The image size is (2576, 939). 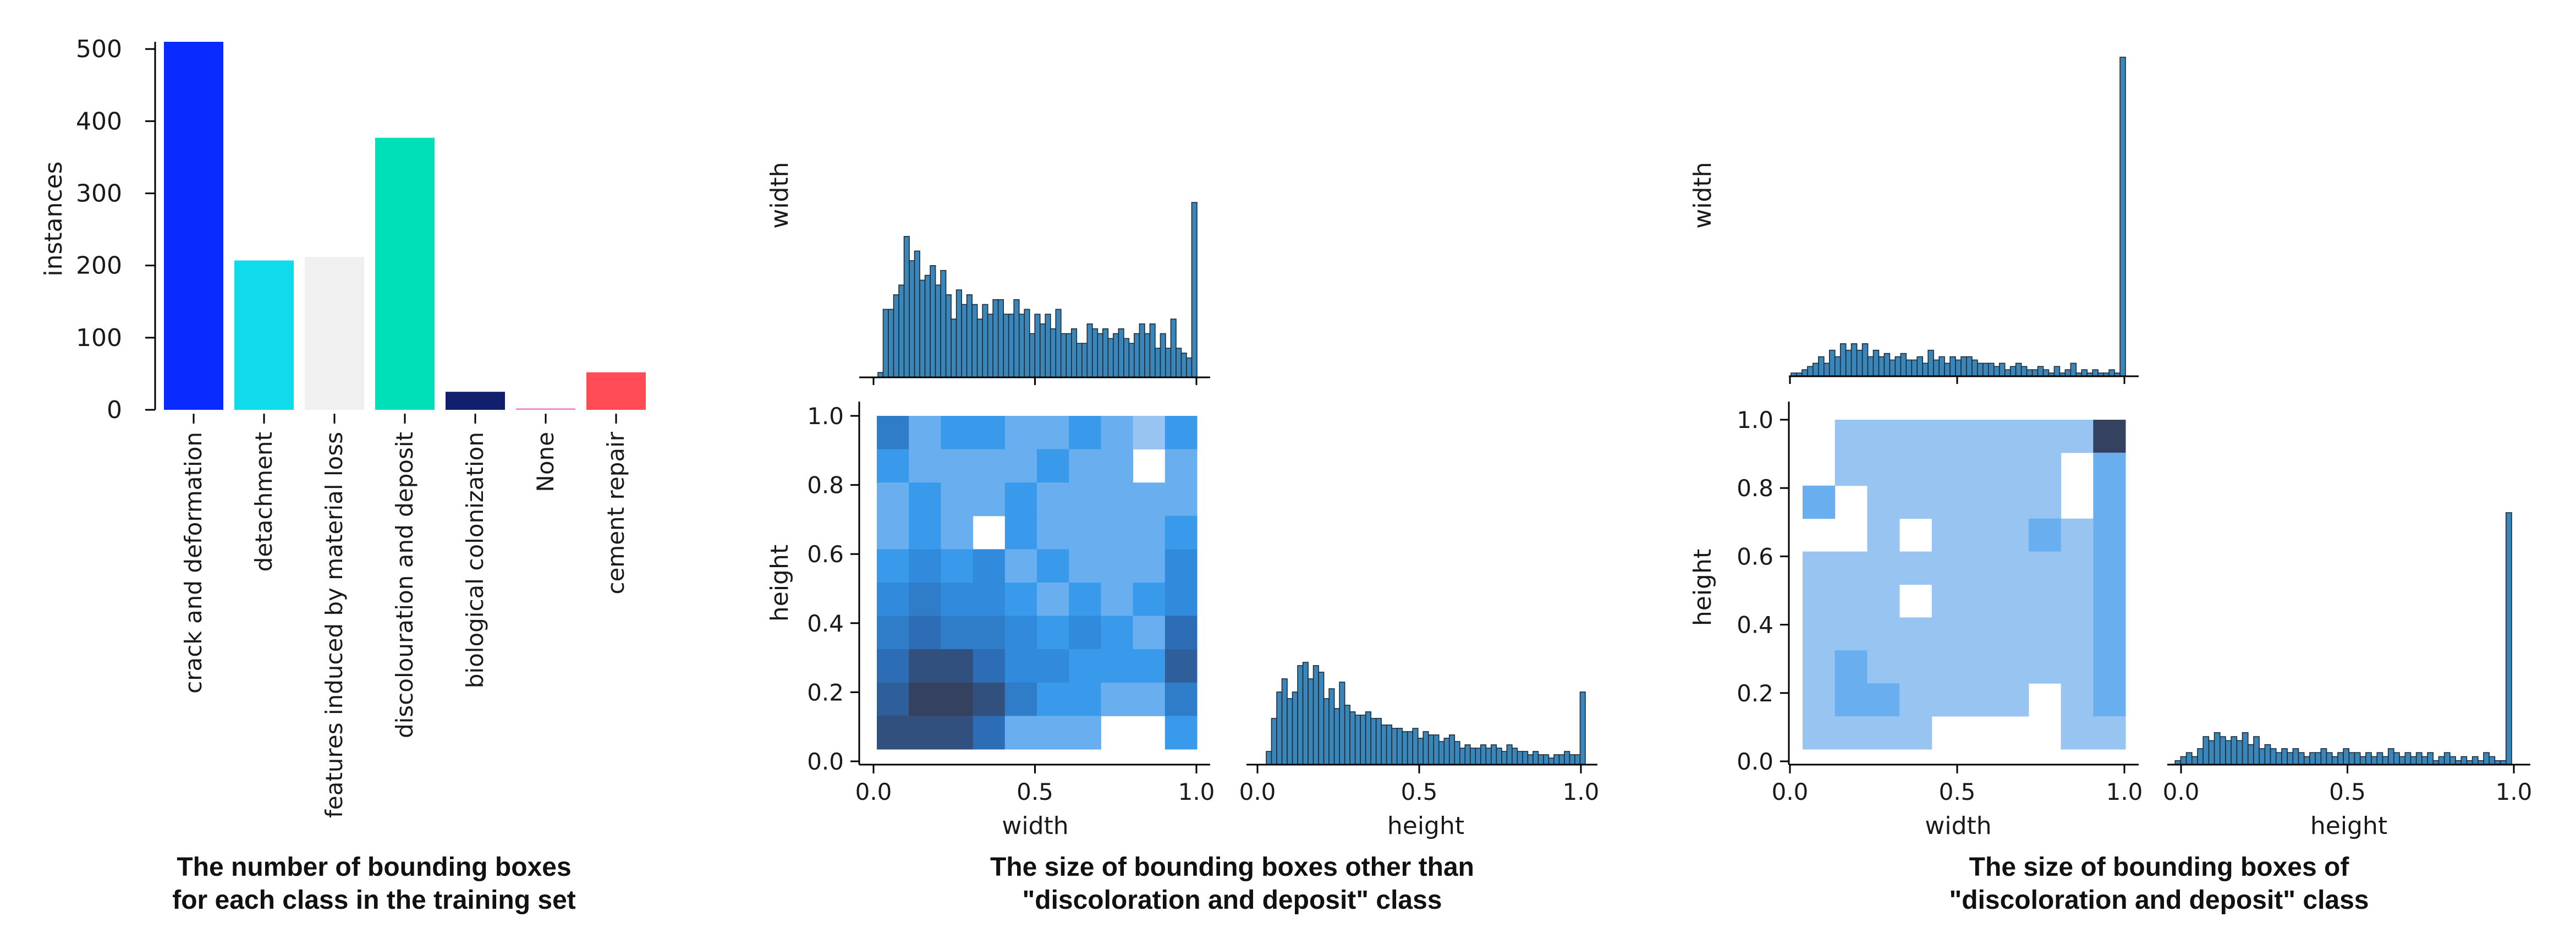 I want to click on p1-y-tick-label: 500, so click(x=99, y=49).